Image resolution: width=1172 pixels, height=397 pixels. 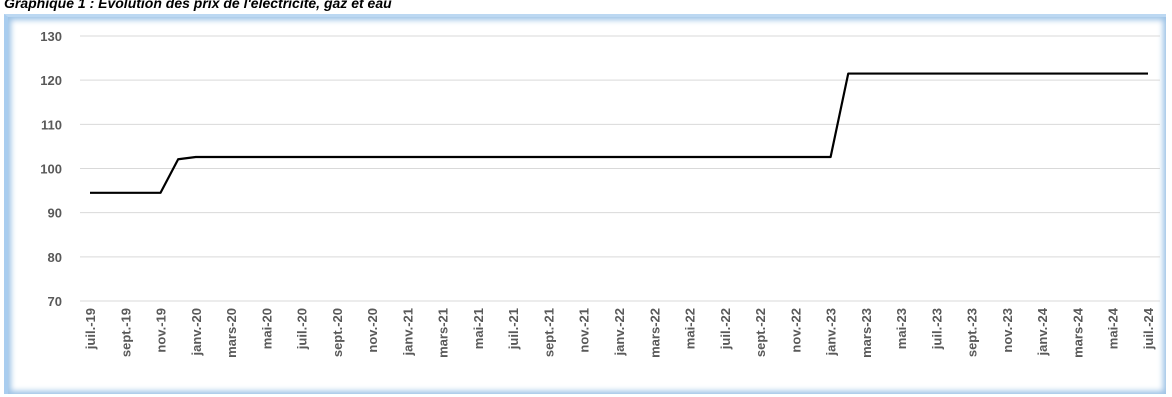 I want to click on y-tick-label: 110, so click(x=51, y=124).